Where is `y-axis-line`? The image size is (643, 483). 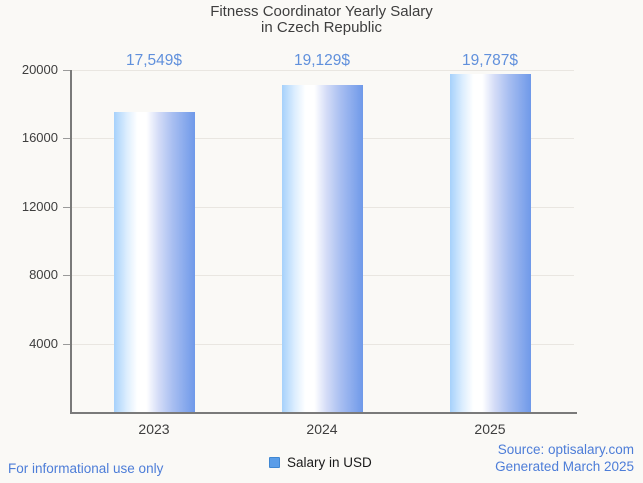 y-axis-line is located at coordinates (71, 242).